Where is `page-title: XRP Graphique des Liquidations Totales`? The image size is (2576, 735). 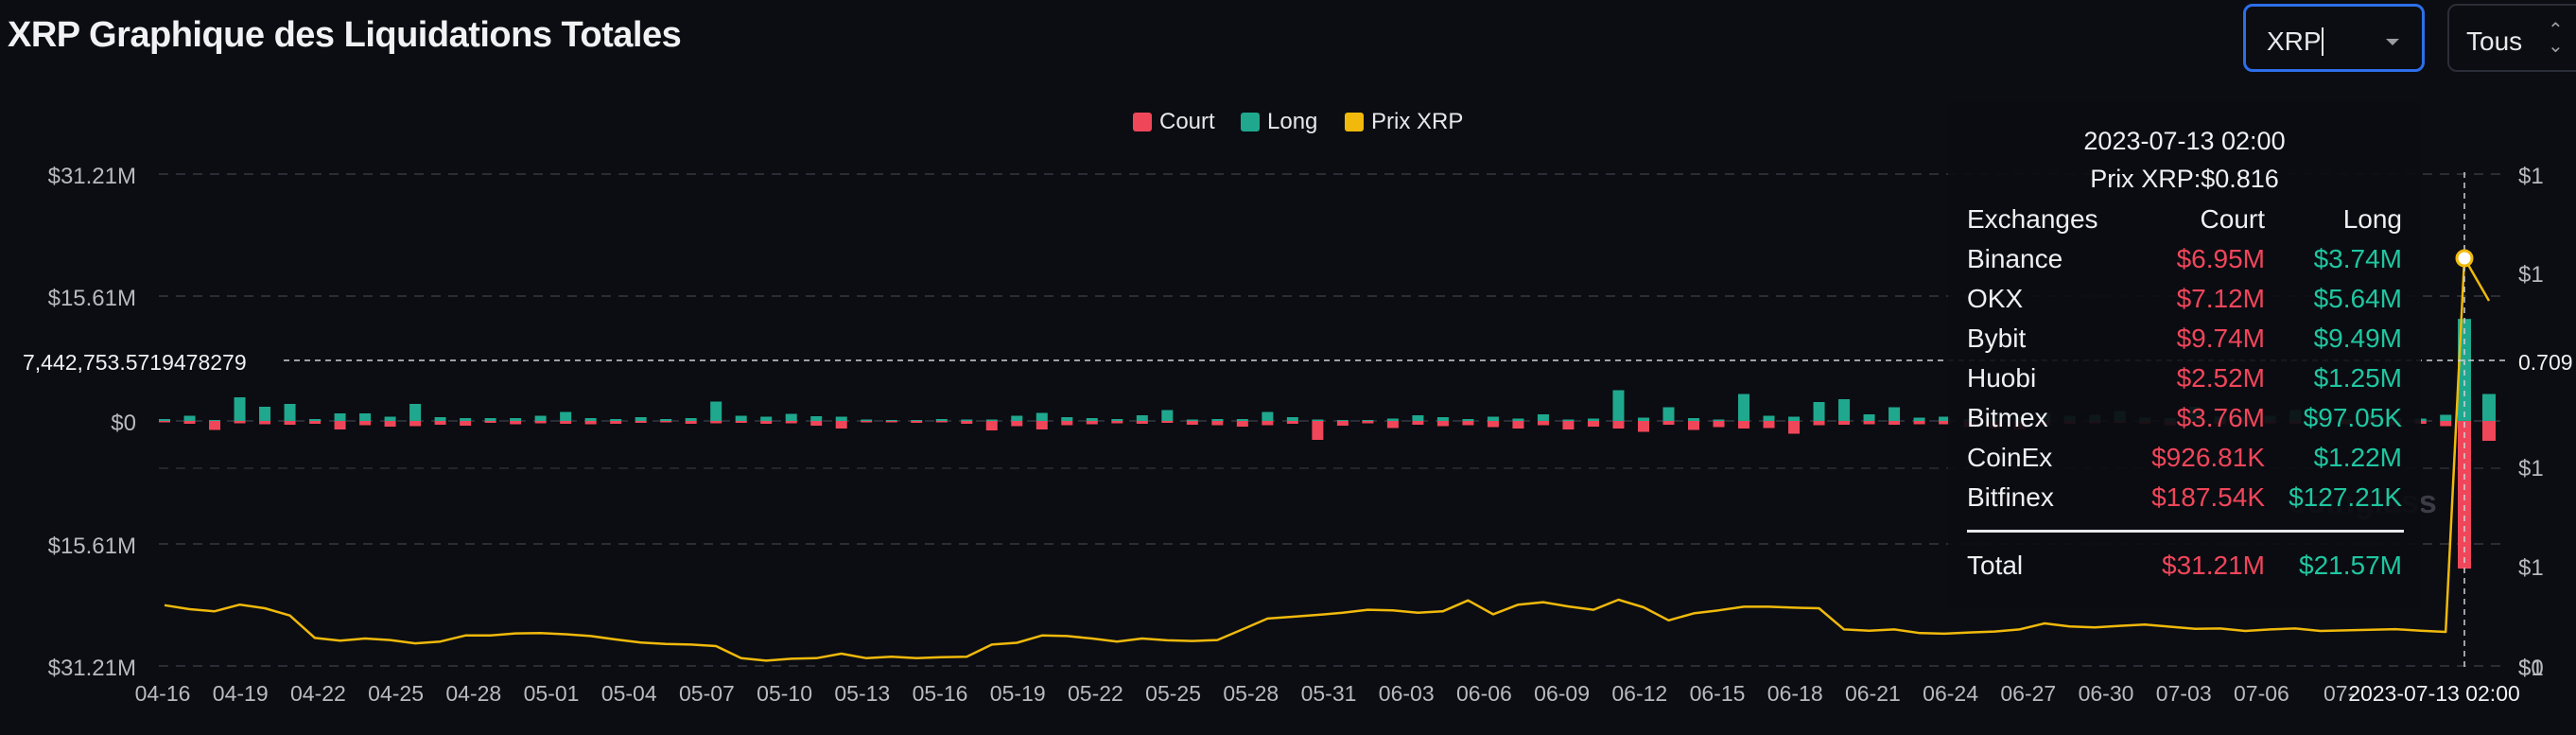 page-title: XRP Graphique des Liquidations Totales is located at coordinates (345, 35).